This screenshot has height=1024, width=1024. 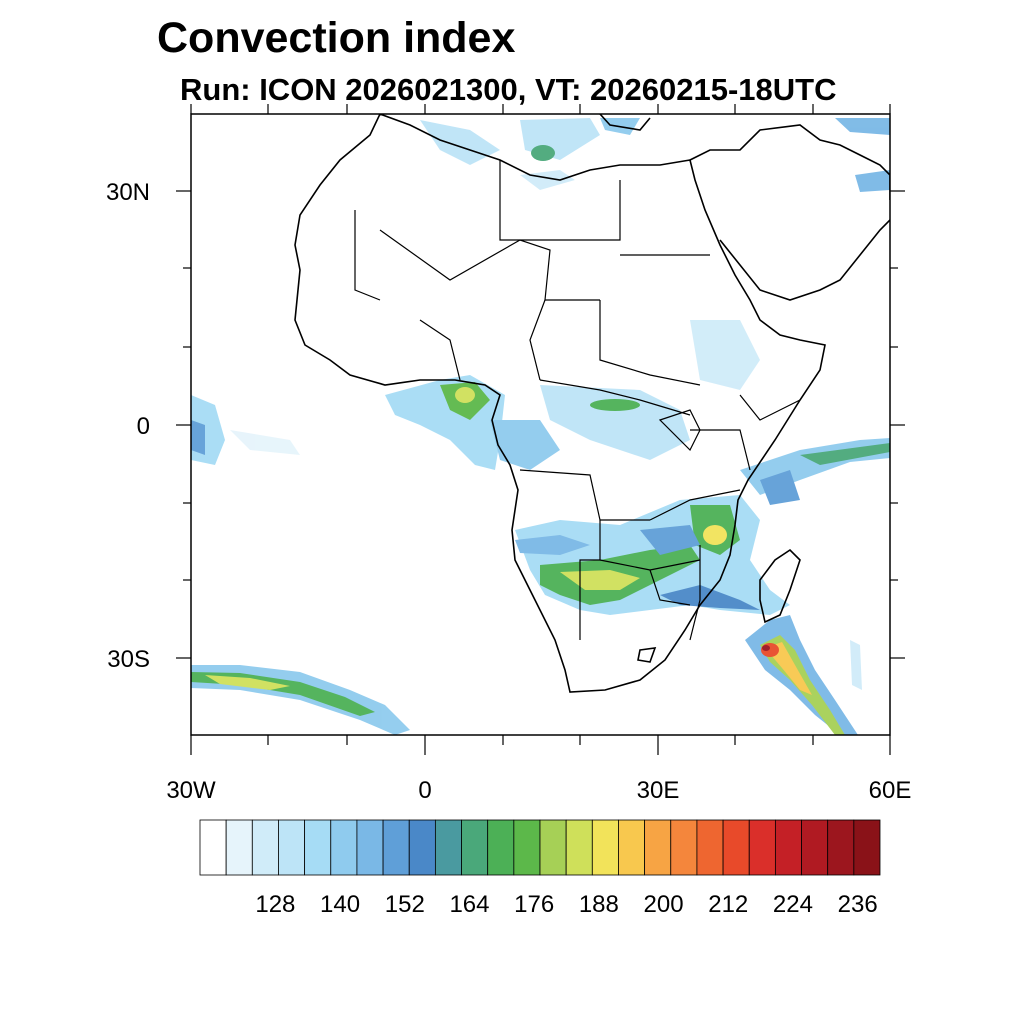 I want to click on lon-label-0: 0, so click(x=424, y=790).